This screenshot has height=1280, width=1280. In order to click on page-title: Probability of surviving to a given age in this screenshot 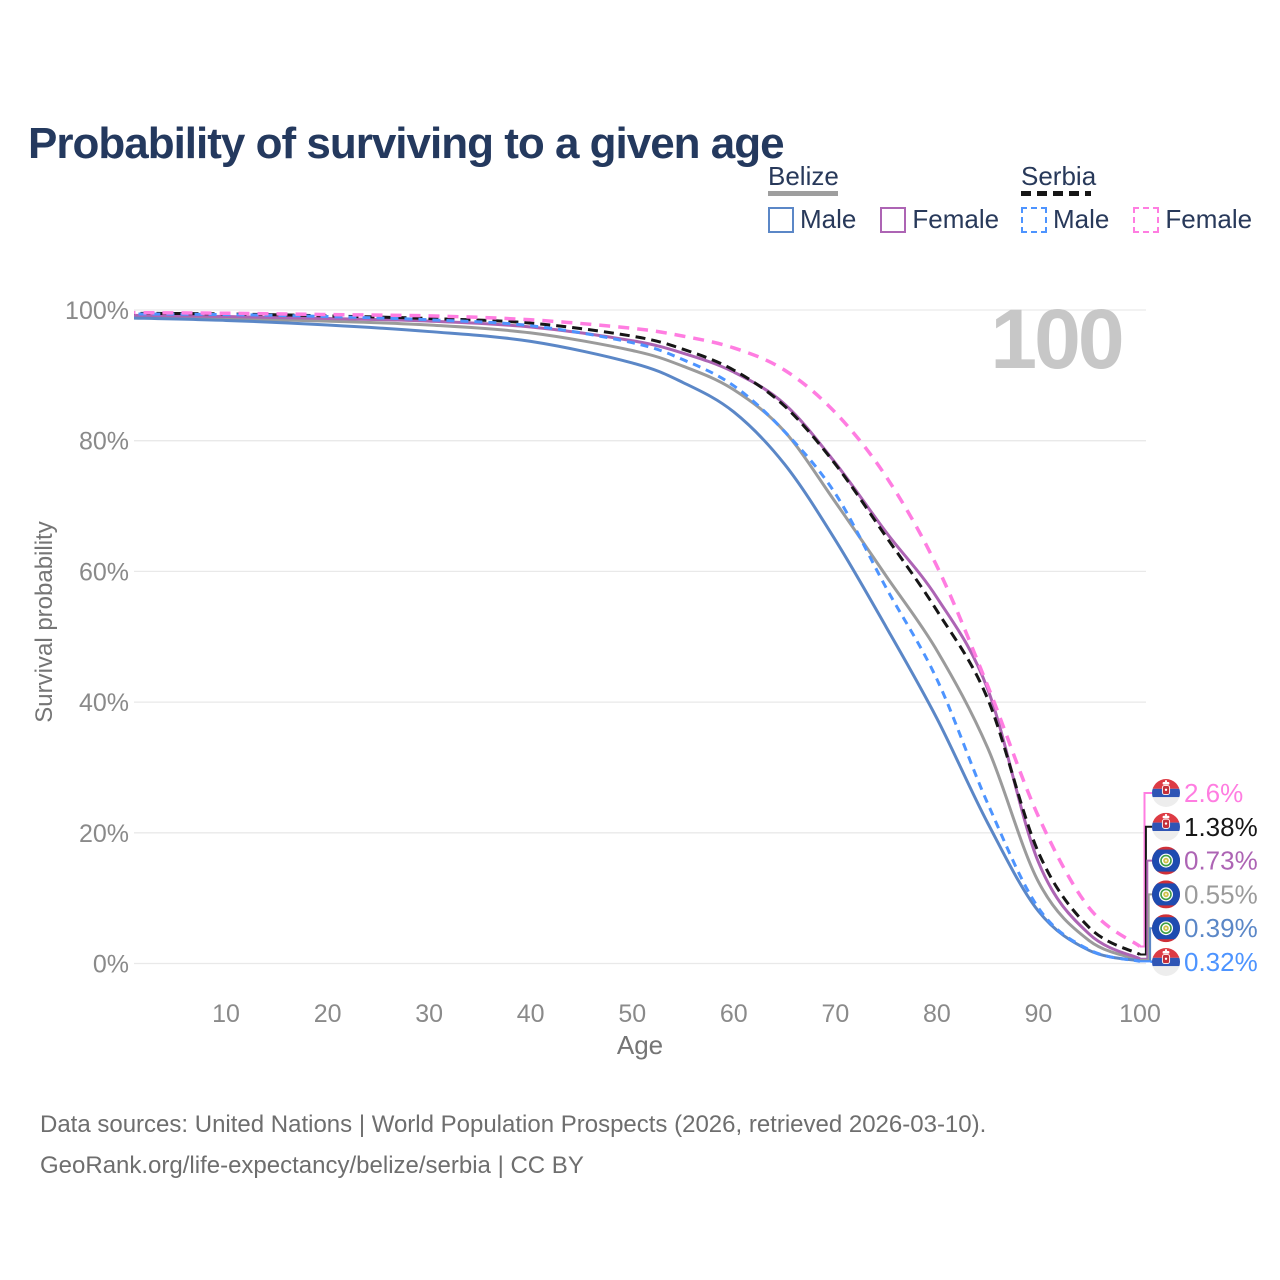, I will do `click(406, 144)`.